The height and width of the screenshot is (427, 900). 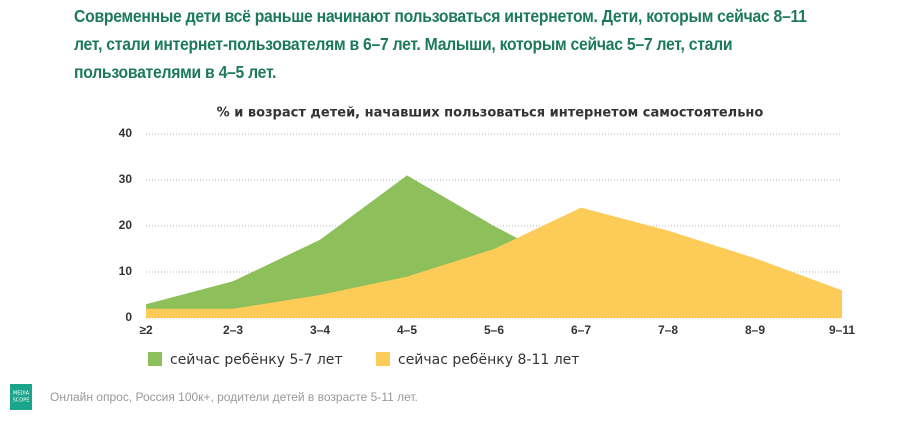 I want to click on x-tick-label: 6–7, so click(x=581, y=330).